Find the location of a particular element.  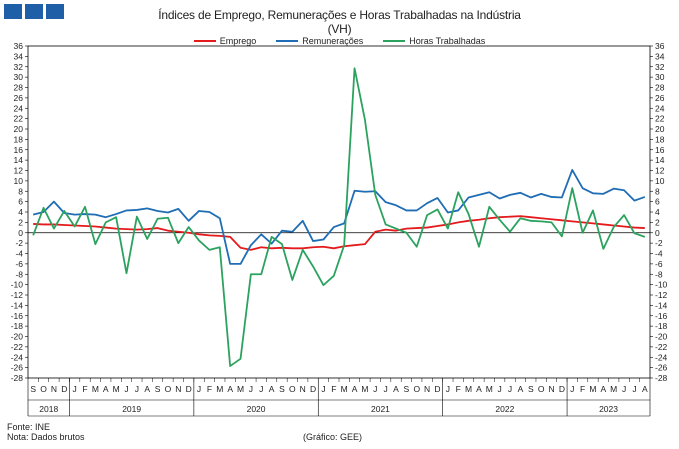

y-tick-label-right: -14 is located at coordinates (661, 305).